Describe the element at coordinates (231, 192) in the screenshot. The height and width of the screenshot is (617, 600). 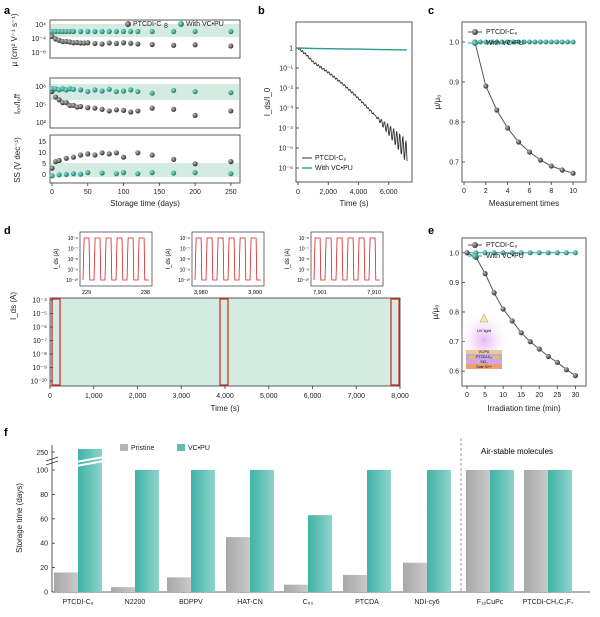
I see `a-xtick-label: 250` at that location.